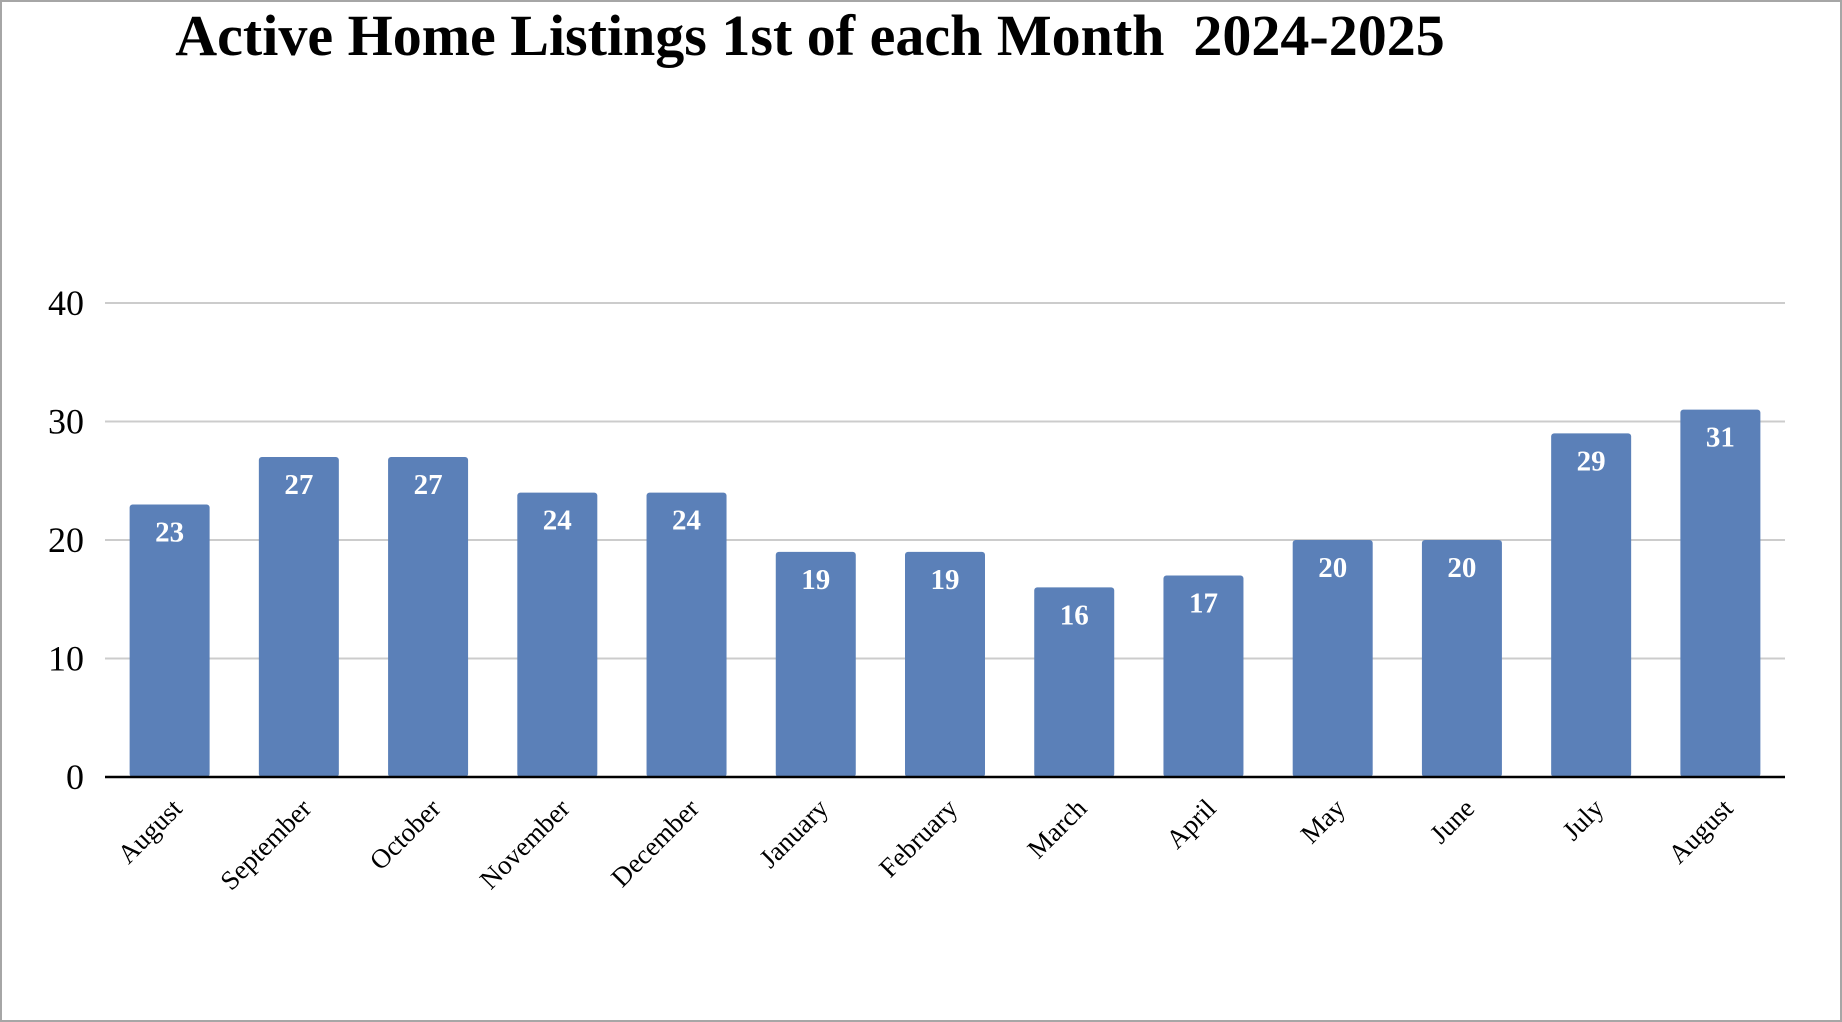 The image size is (1842, 1022). I want to click on bar-data-label: 17, so click(1203, 604).